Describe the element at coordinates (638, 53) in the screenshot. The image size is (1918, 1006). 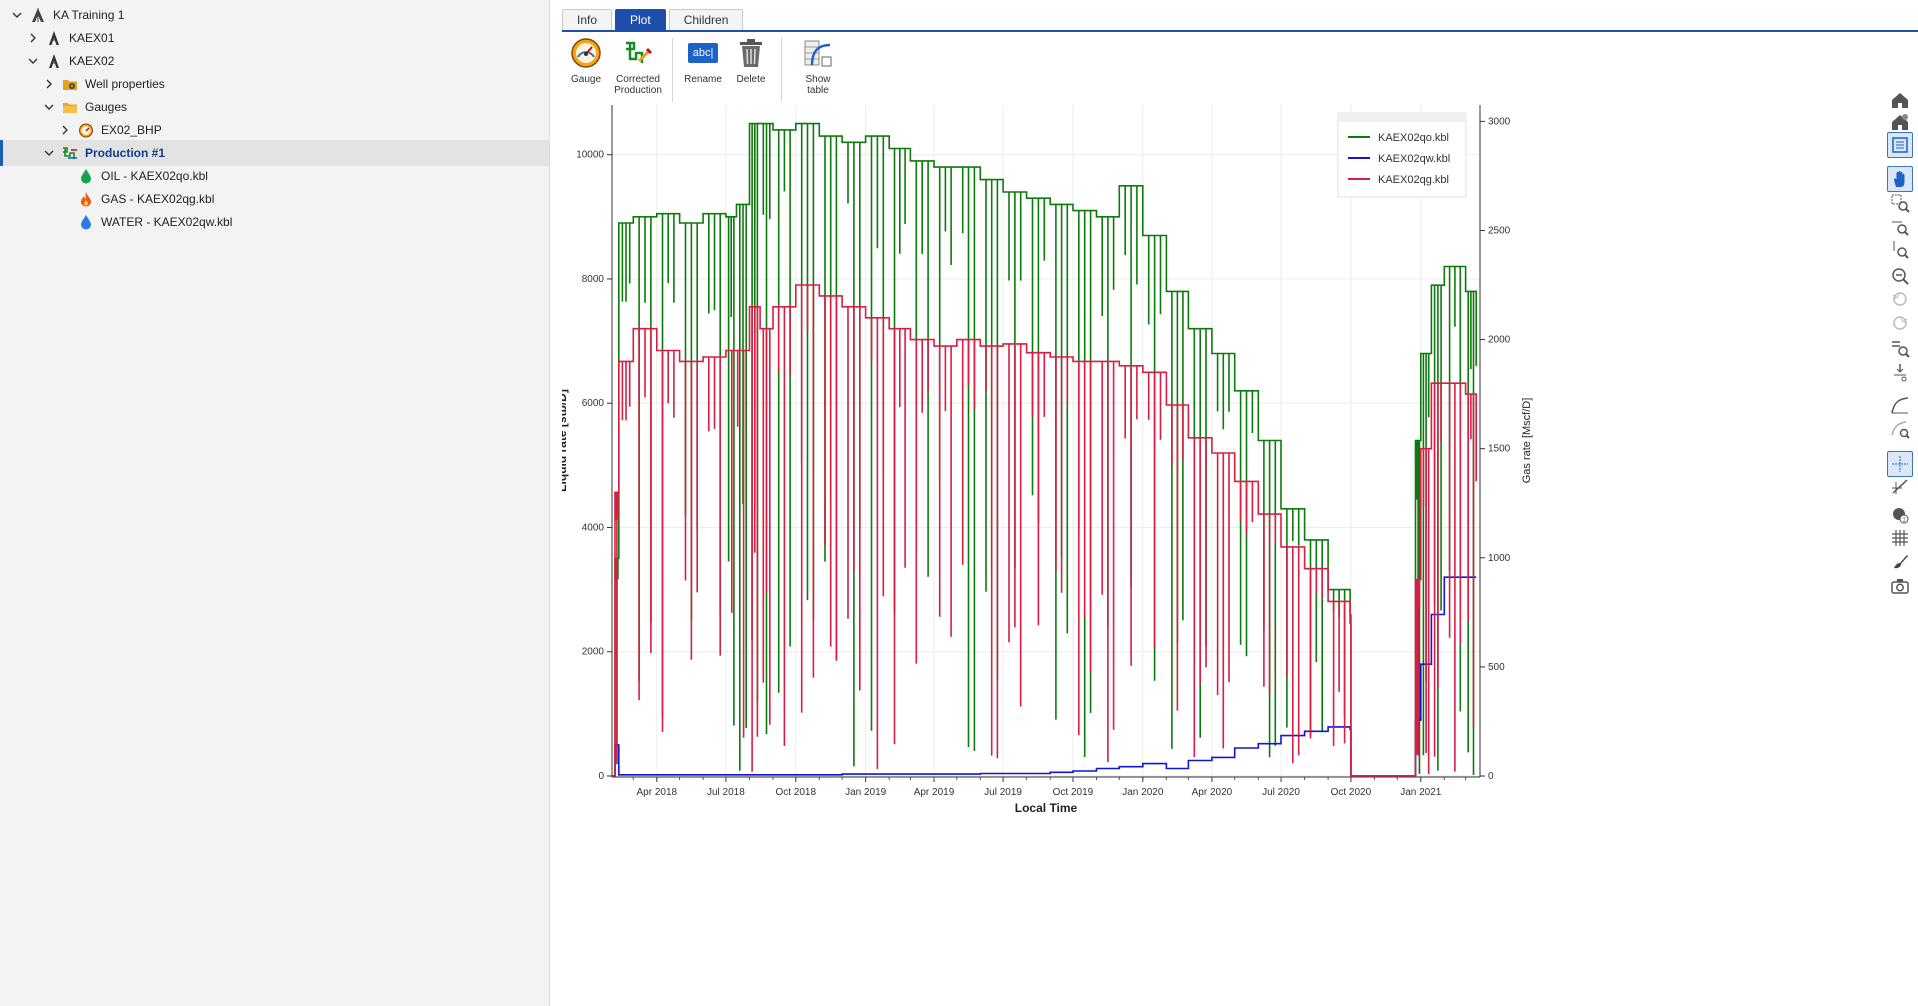
I see `corrected-production-icon` at that location.